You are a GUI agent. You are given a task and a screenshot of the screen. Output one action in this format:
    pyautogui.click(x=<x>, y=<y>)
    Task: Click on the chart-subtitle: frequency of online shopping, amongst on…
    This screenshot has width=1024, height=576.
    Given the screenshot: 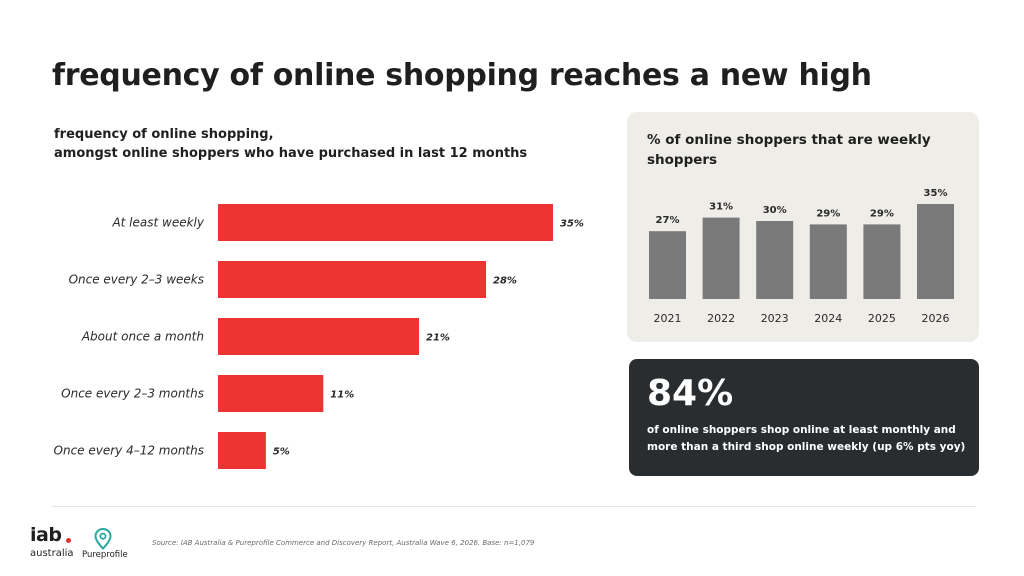 What is the action you would take?
    pyautogui.click(x=290, y=144)
    